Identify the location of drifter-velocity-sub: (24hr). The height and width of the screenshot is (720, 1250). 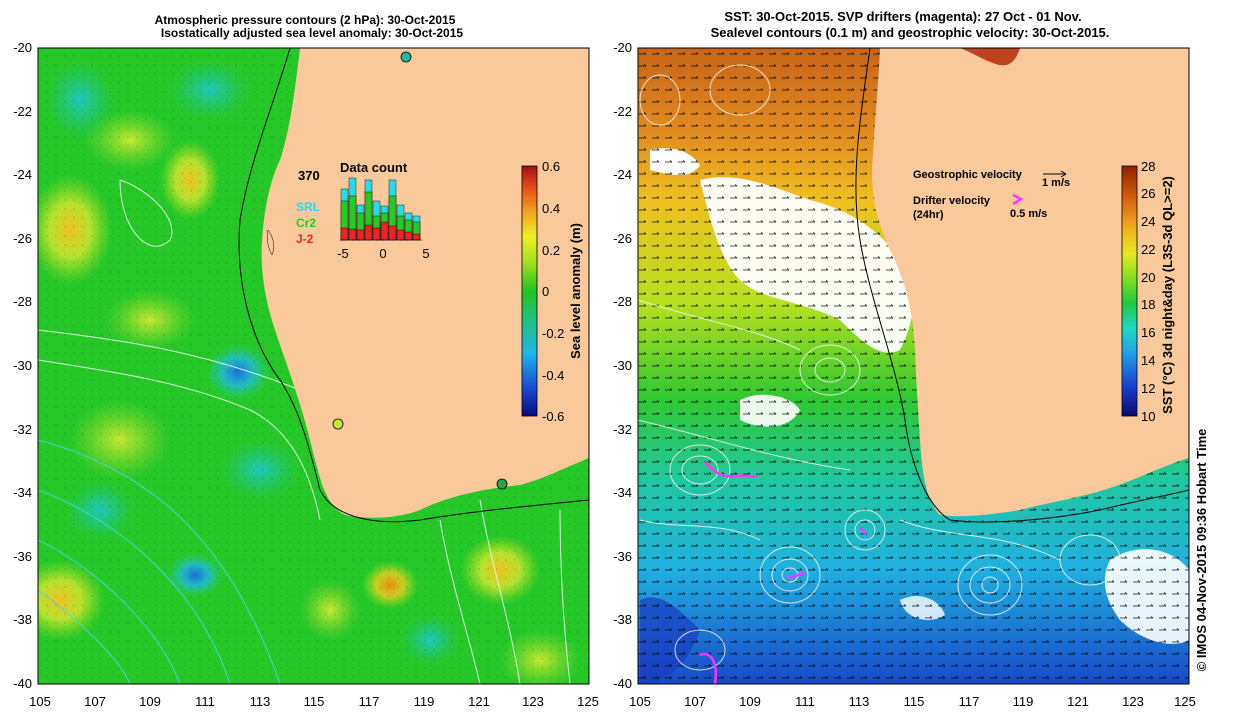
(928, 215).